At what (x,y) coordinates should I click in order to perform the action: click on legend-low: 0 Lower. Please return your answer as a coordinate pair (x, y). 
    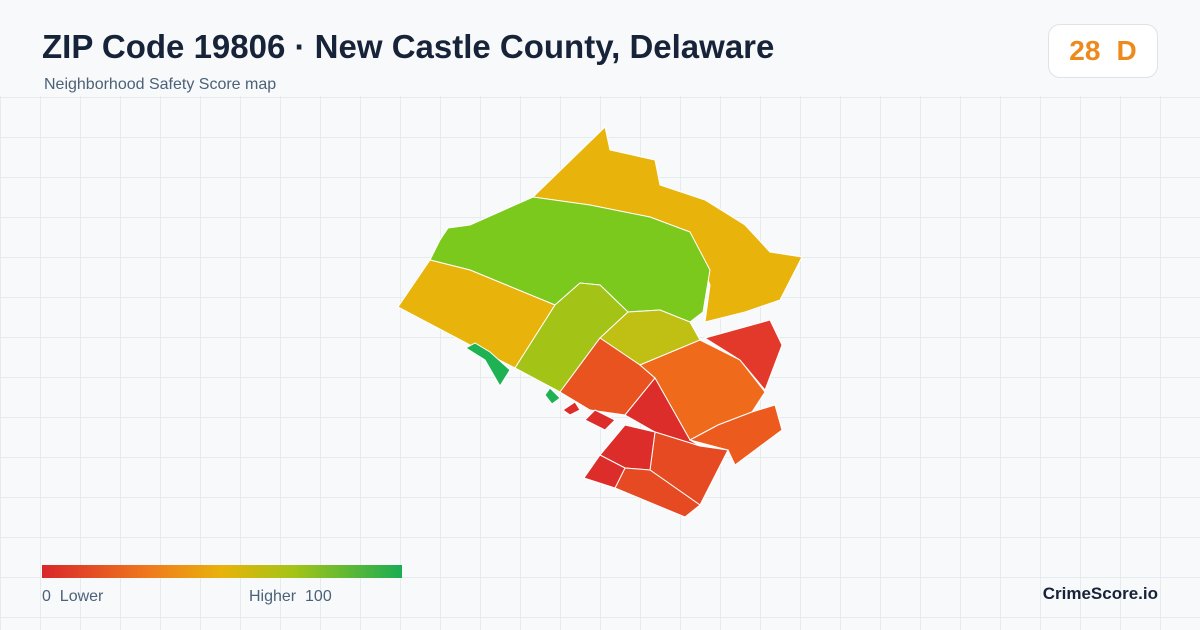
    Looking at the image, I should click on (72, 597).